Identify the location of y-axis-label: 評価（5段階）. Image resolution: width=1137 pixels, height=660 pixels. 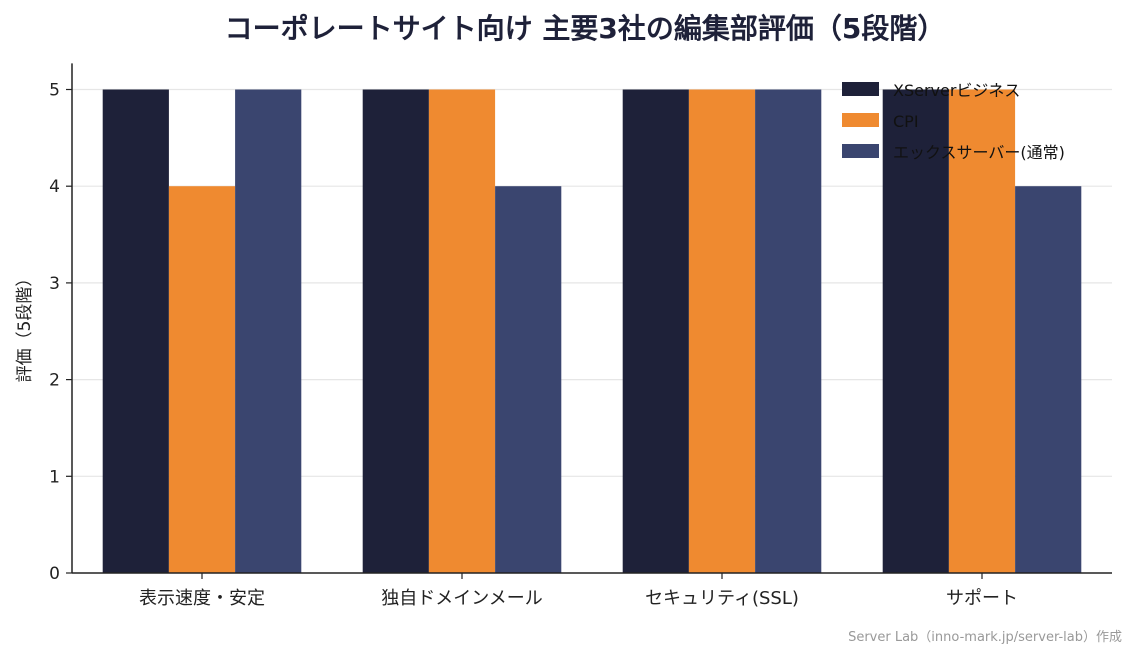
(25, 326).